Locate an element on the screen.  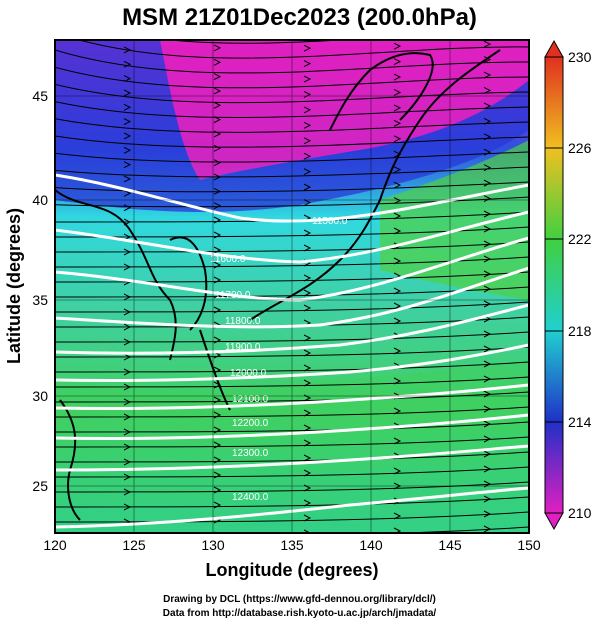
colorbar-tick-label: 214 is located at coordinates (580, 422).